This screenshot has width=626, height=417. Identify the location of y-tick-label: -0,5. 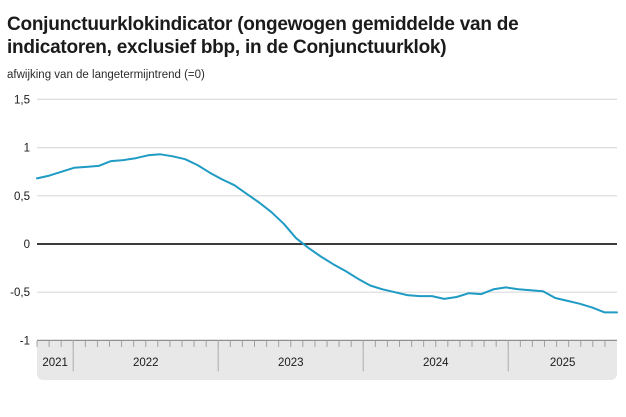
(20, 293).